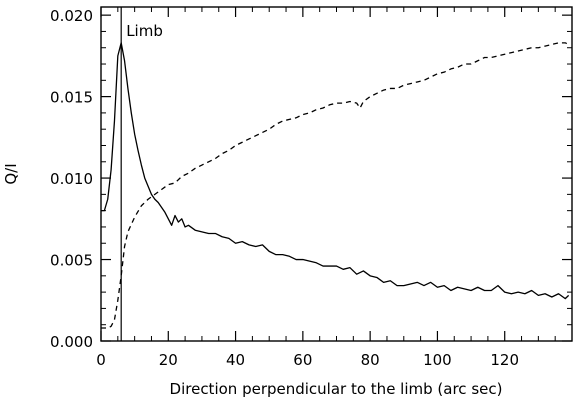  What do you see at coordinates (370, 360) in the screenshot?
I see `x-tick-label: 80` at bounding box center [370, 360].